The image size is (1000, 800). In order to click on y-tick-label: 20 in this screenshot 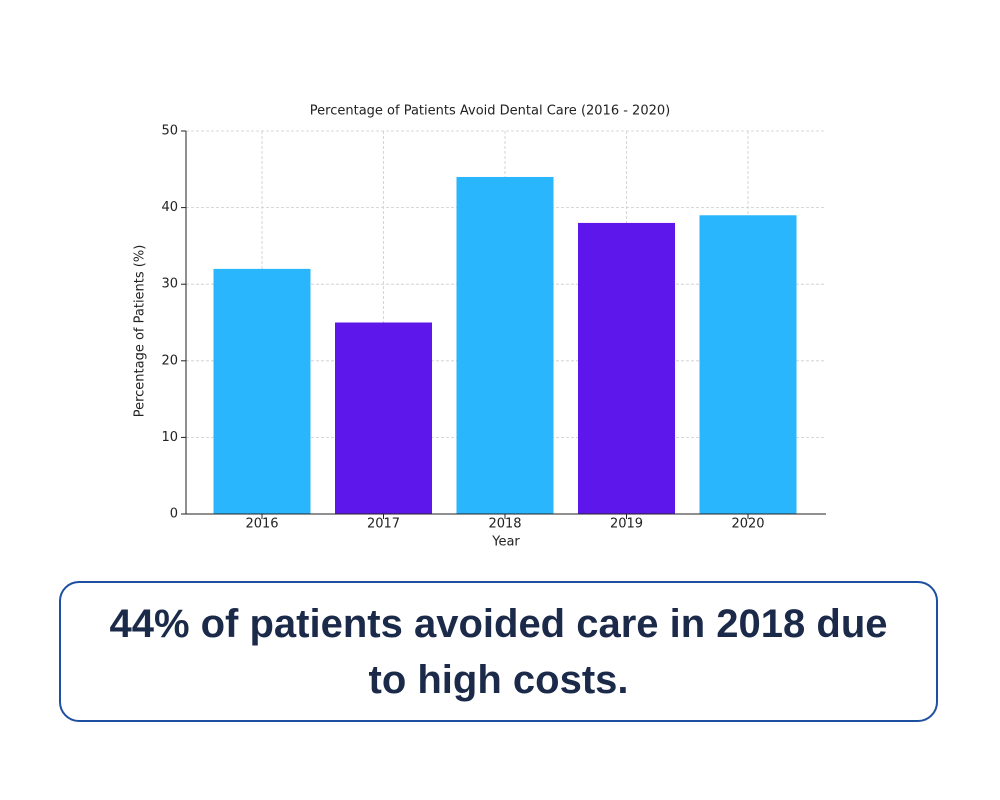, I will do `click(169, 360)`.